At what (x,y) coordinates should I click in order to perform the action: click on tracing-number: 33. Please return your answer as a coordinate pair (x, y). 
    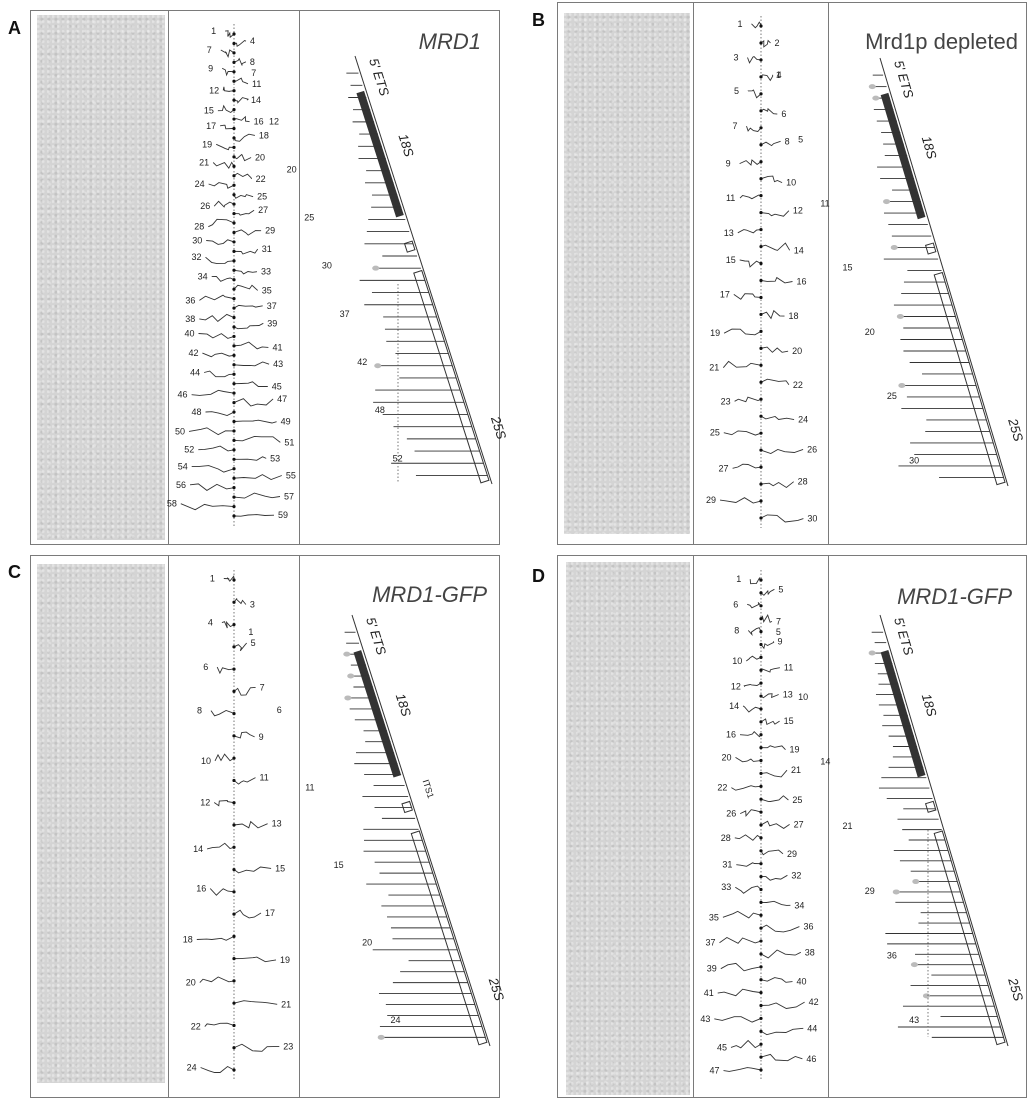
    Looking at the image, I should click on (726, 887).